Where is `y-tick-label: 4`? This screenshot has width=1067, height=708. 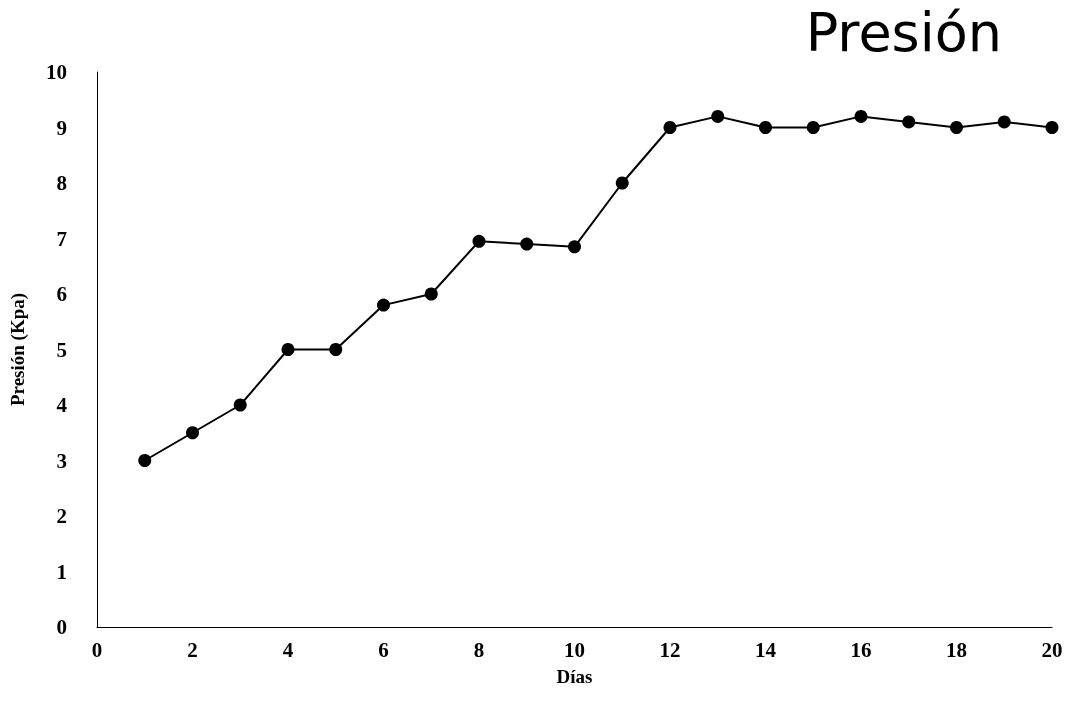 y-tick-label: 4 is located at coordinates (62, 405).